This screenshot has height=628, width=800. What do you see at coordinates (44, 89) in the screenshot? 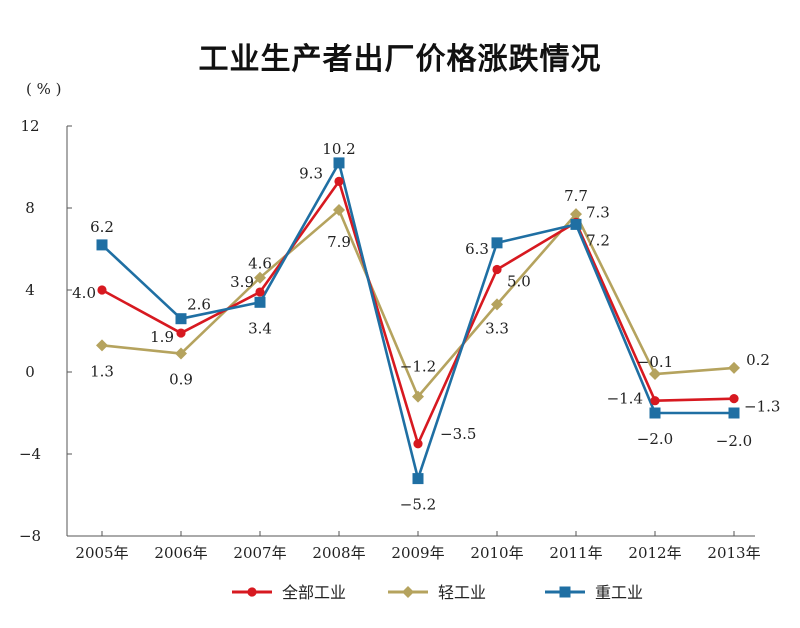
I see `y-axis-unit-label: ( % )` at bounding box center [44, 89].